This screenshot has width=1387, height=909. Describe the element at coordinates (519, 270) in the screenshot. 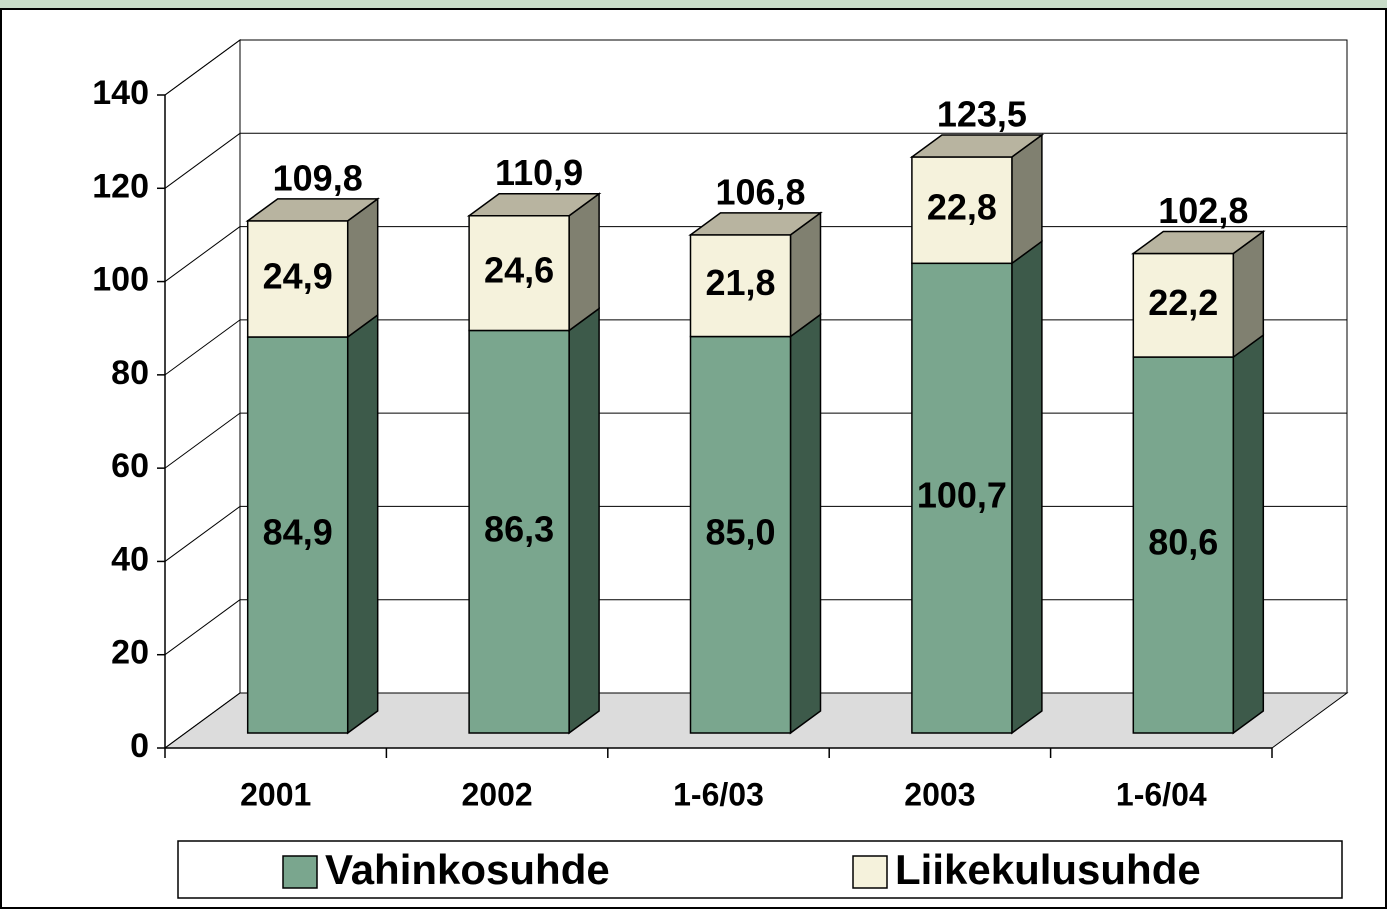

I see `value-label: 24,6` at that location.